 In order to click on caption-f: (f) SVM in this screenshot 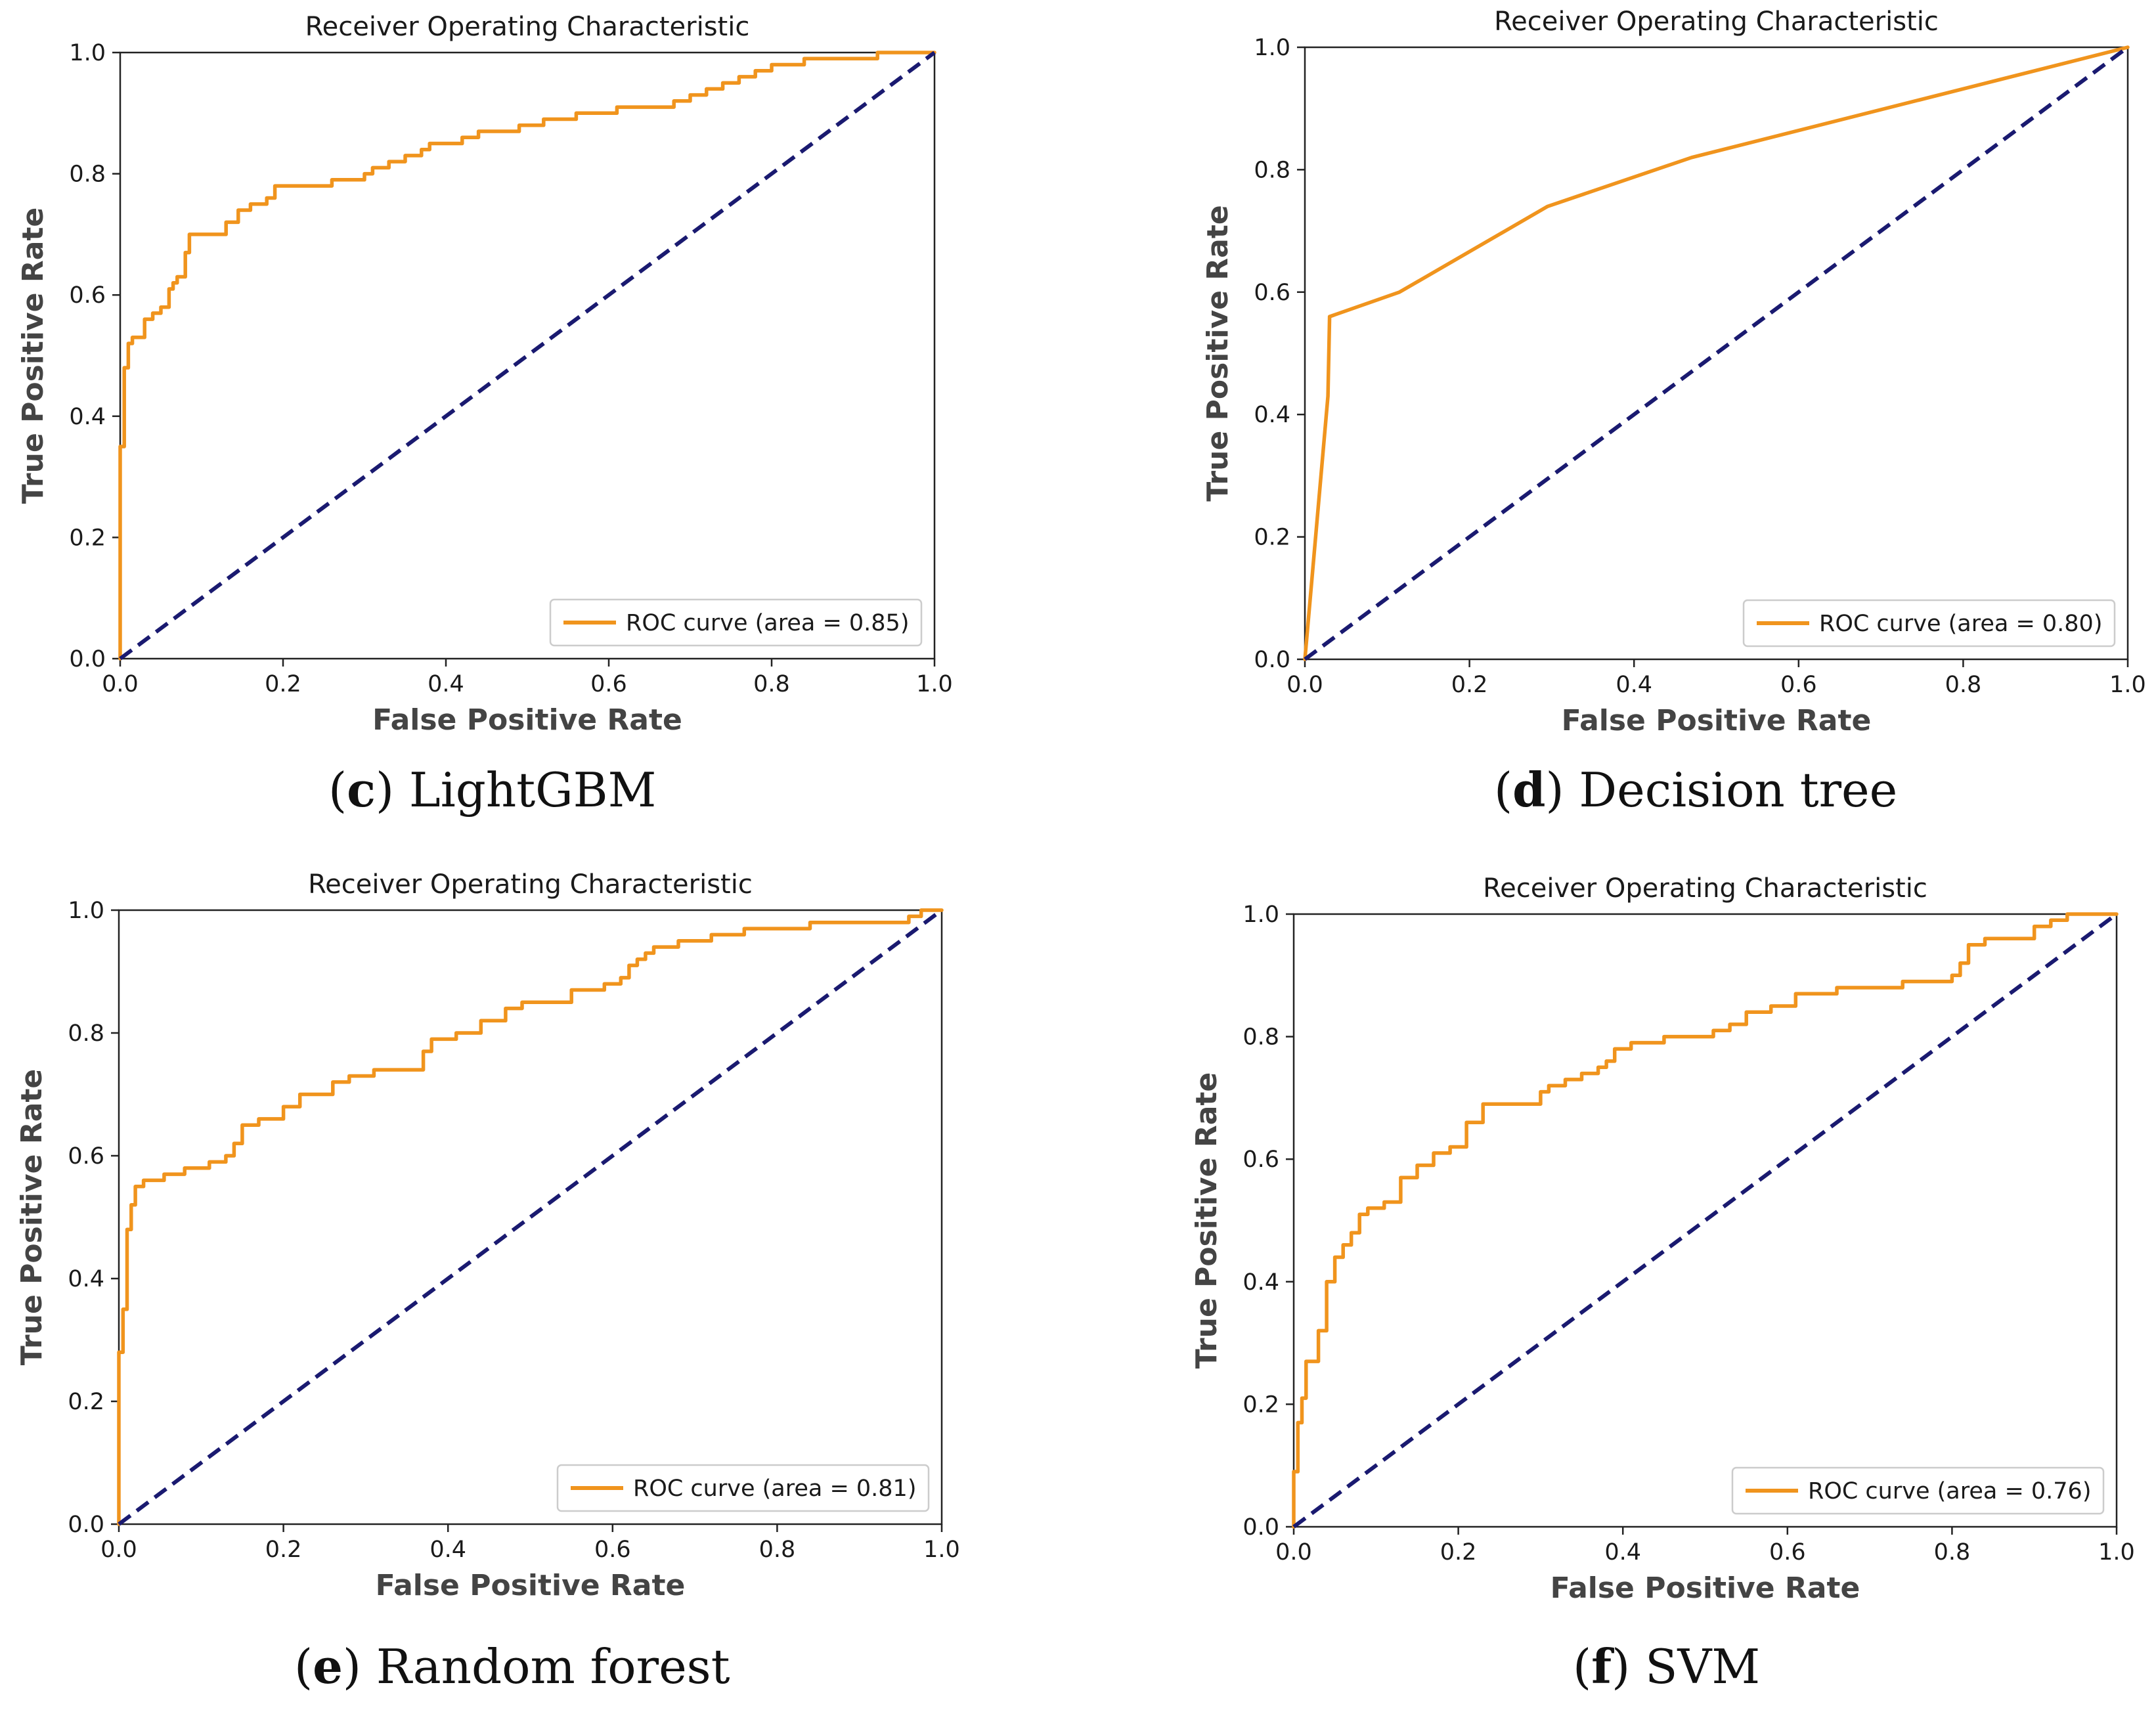, I will do `click(1667, 1666)`.